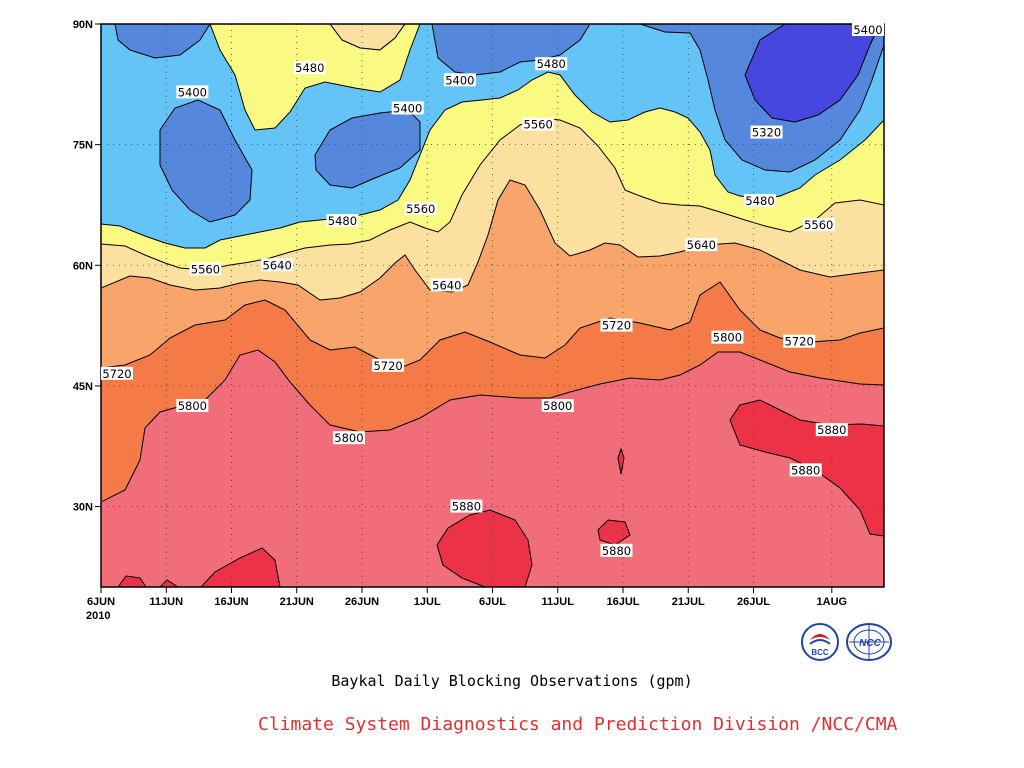  What do you see at coordinates (240, 567) in the screenshot?
I see `band-gt5880-d` at bounding box center [240, 567].